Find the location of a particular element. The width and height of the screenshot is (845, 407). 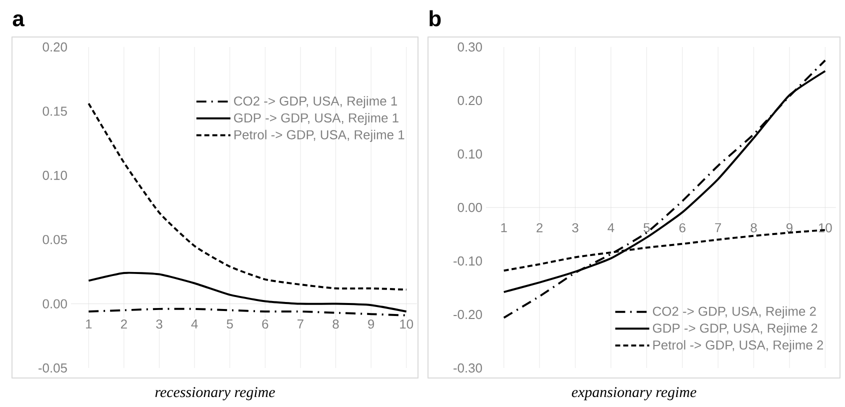

y-tick-label: -0.05 is located at coordinates (52, 368).